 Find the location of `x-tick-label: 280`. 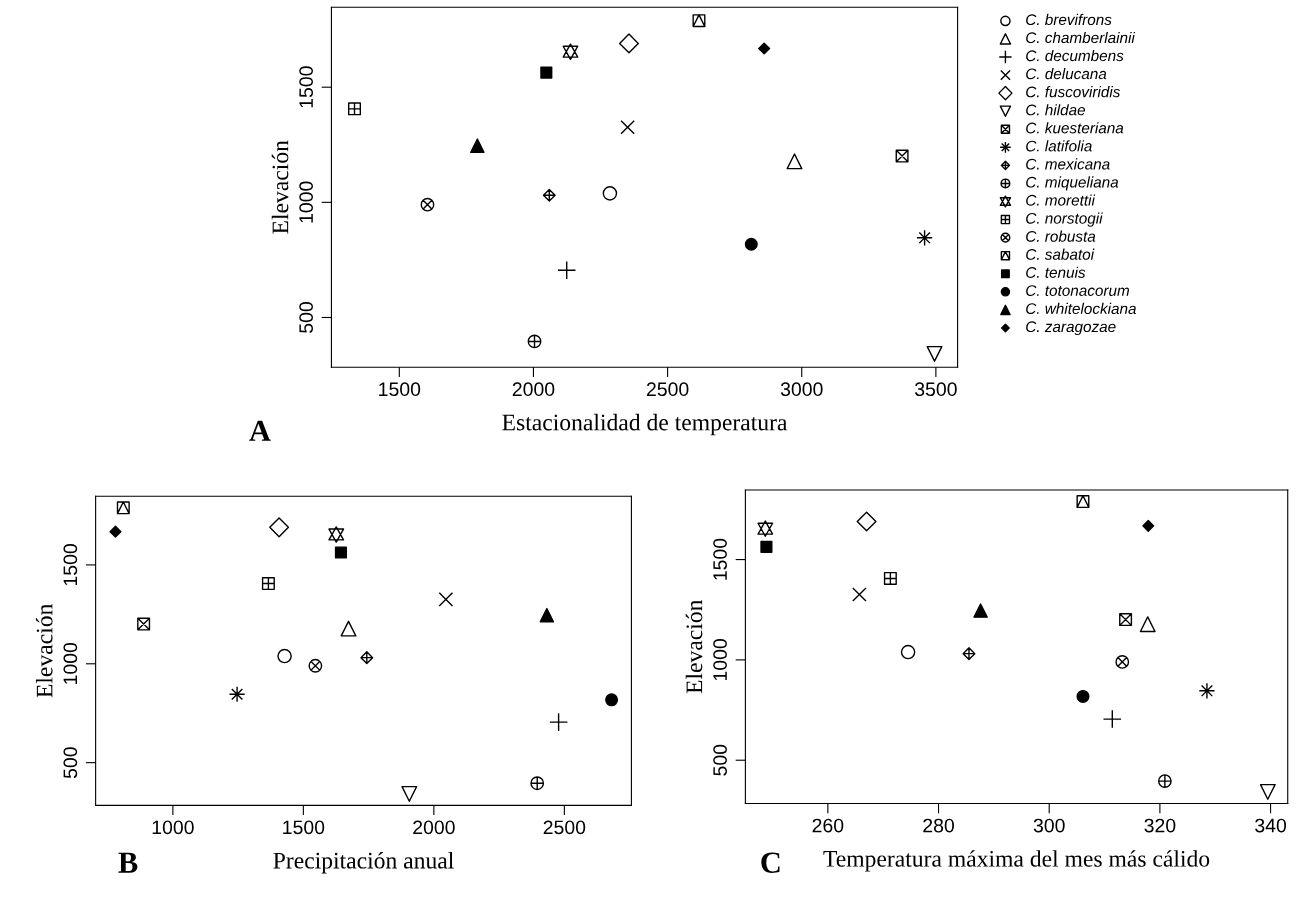

x-tick-label: 280 is located at coordinates (938, 825).